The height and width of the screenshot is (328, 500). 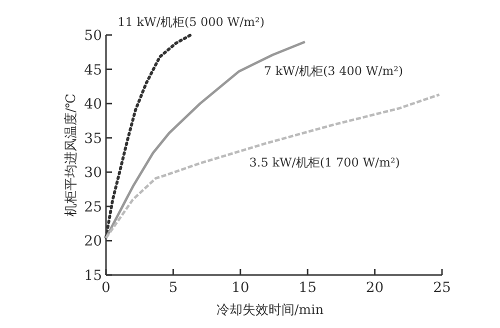 What do you see at coordinates (93, 36) in the screenshot?
I see `y-tick-label: 50` at bounding box center [93, 36].